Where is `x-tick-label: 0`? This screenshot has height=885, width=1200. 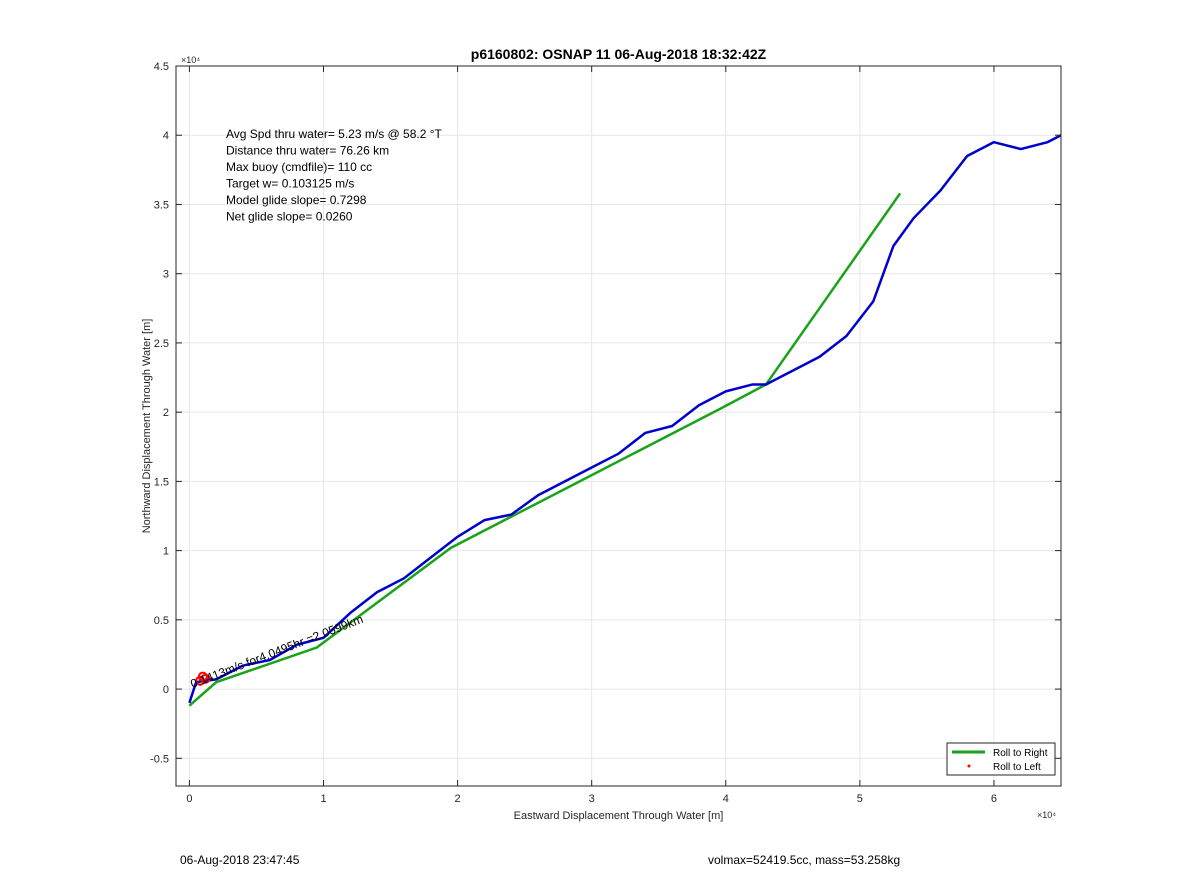 x-tick-label: 0 is located at coordinates (189, 799).